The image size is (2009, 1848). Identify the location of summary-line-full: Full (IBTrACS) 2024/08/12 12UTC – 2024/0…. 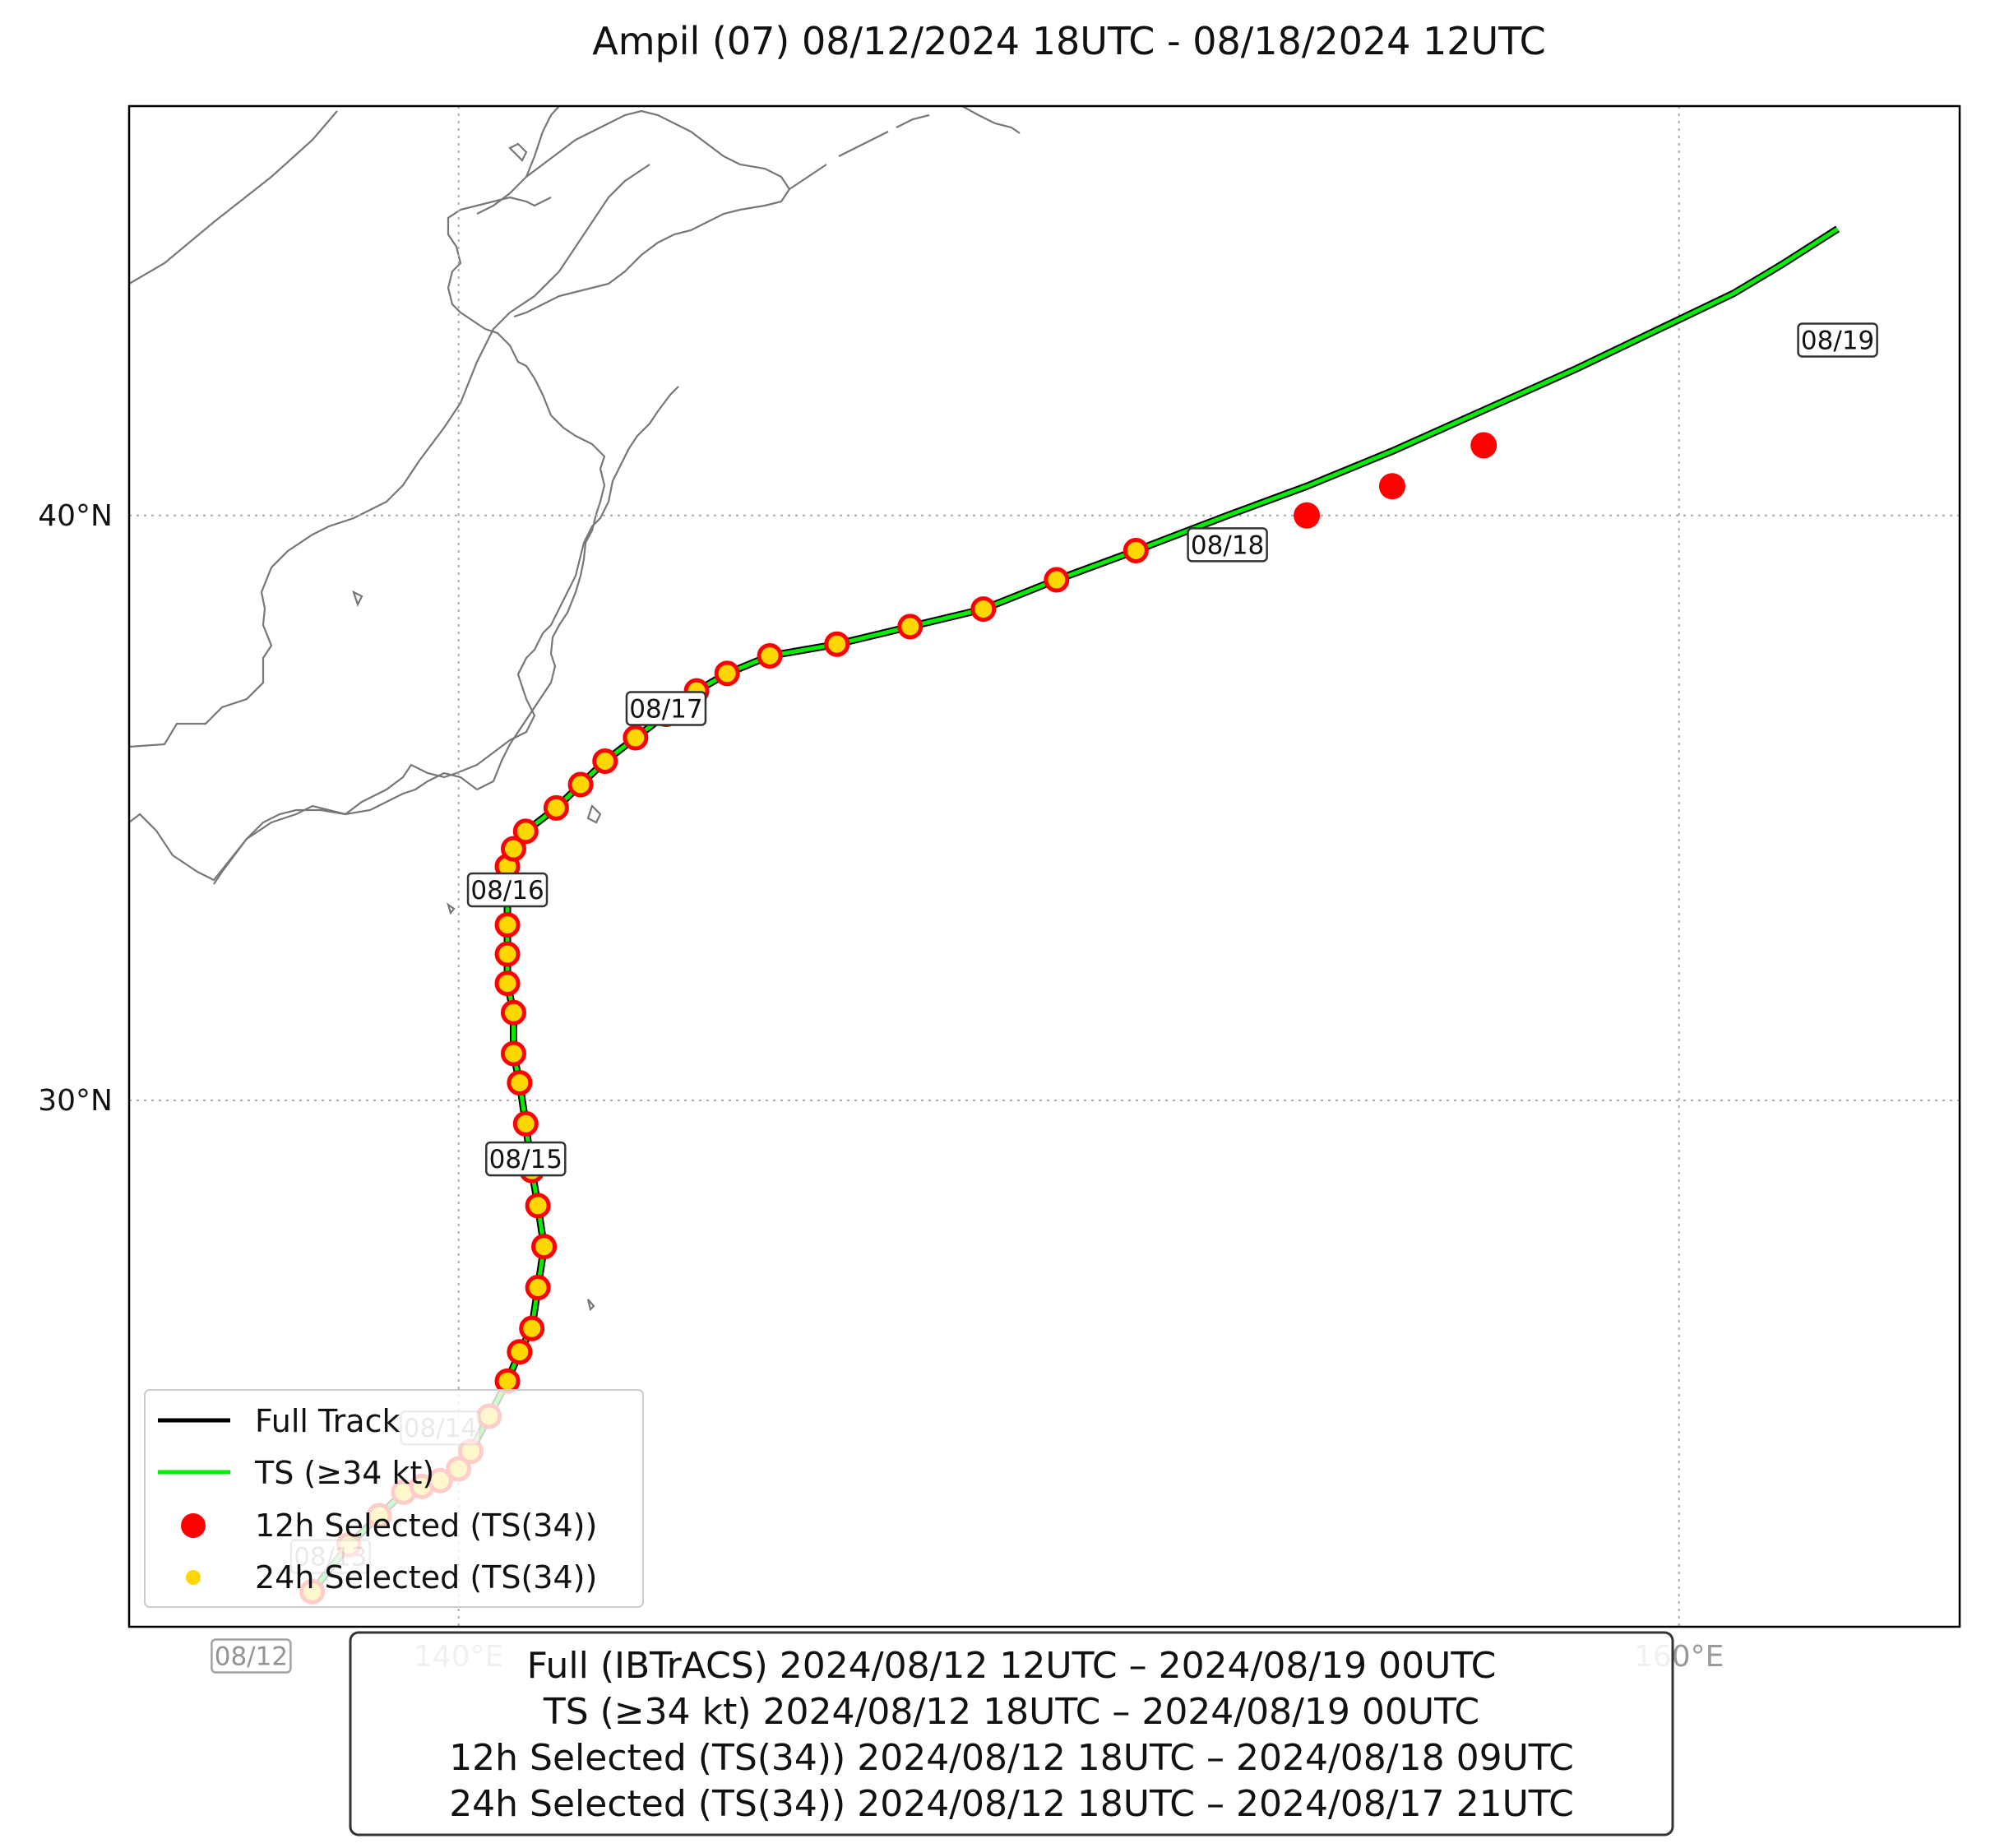
(1012, 1666).